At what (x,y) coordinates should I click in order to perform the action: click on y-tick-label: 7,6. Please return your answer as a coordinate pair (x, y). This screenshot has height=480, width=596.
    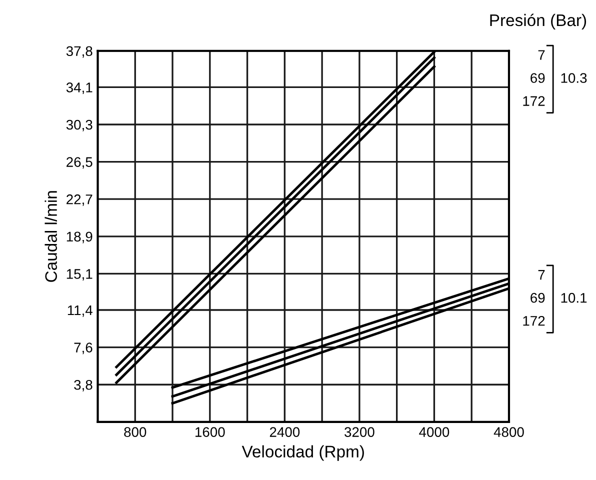
    Looking at the image, I should click on (83, 348).